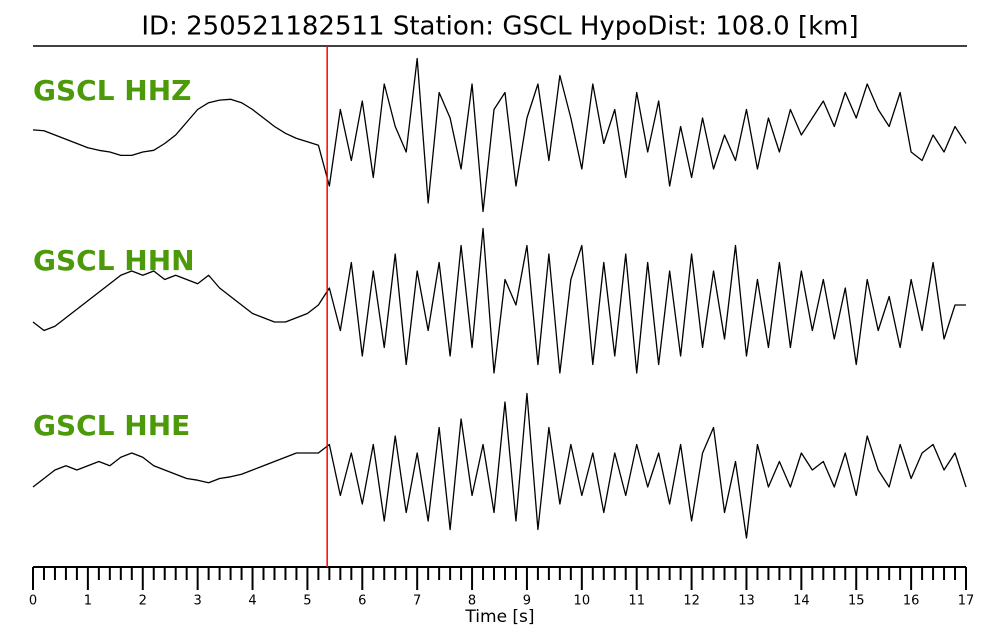 The image size is (1000, 640). Describe the element at coordinates (111, 425) in the screenshot. I see `trace-label: GSCL HHE` at that location.